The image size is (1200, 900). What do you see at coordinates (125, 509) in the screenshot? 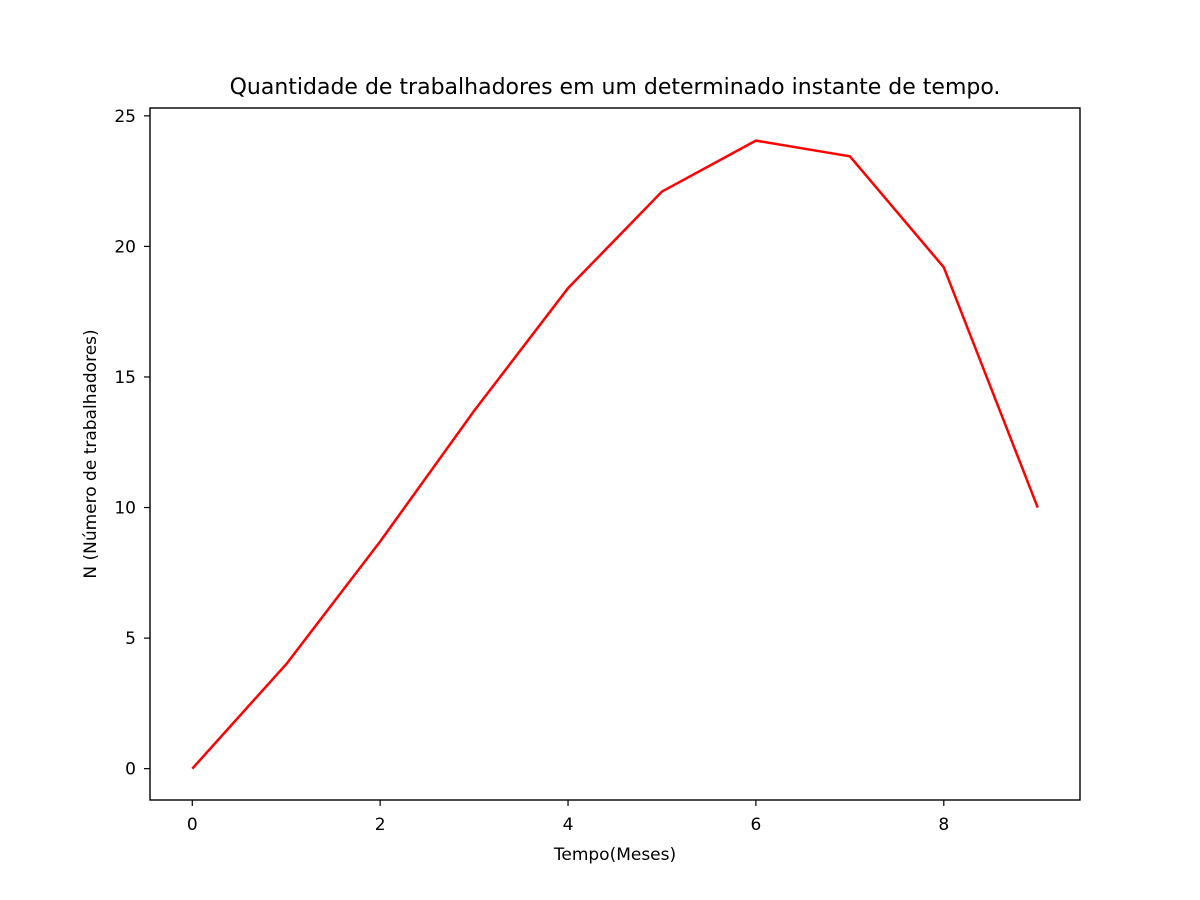
I see `y-tick-label: 10` at bounding box center [125, 509].